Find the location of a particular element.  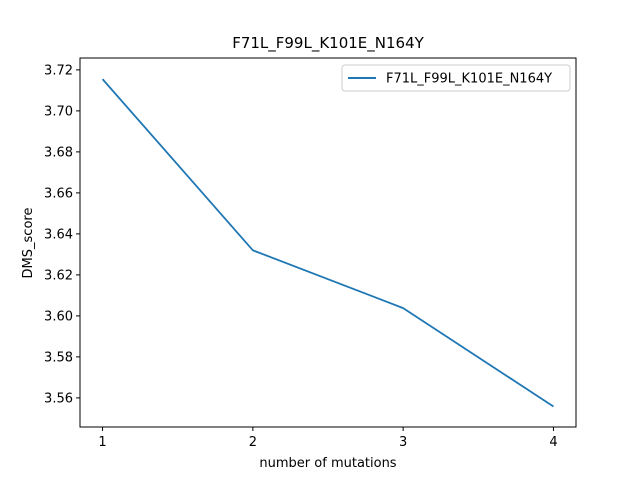

x-axis-label: number of mutations is located at coordinates (327, 463).